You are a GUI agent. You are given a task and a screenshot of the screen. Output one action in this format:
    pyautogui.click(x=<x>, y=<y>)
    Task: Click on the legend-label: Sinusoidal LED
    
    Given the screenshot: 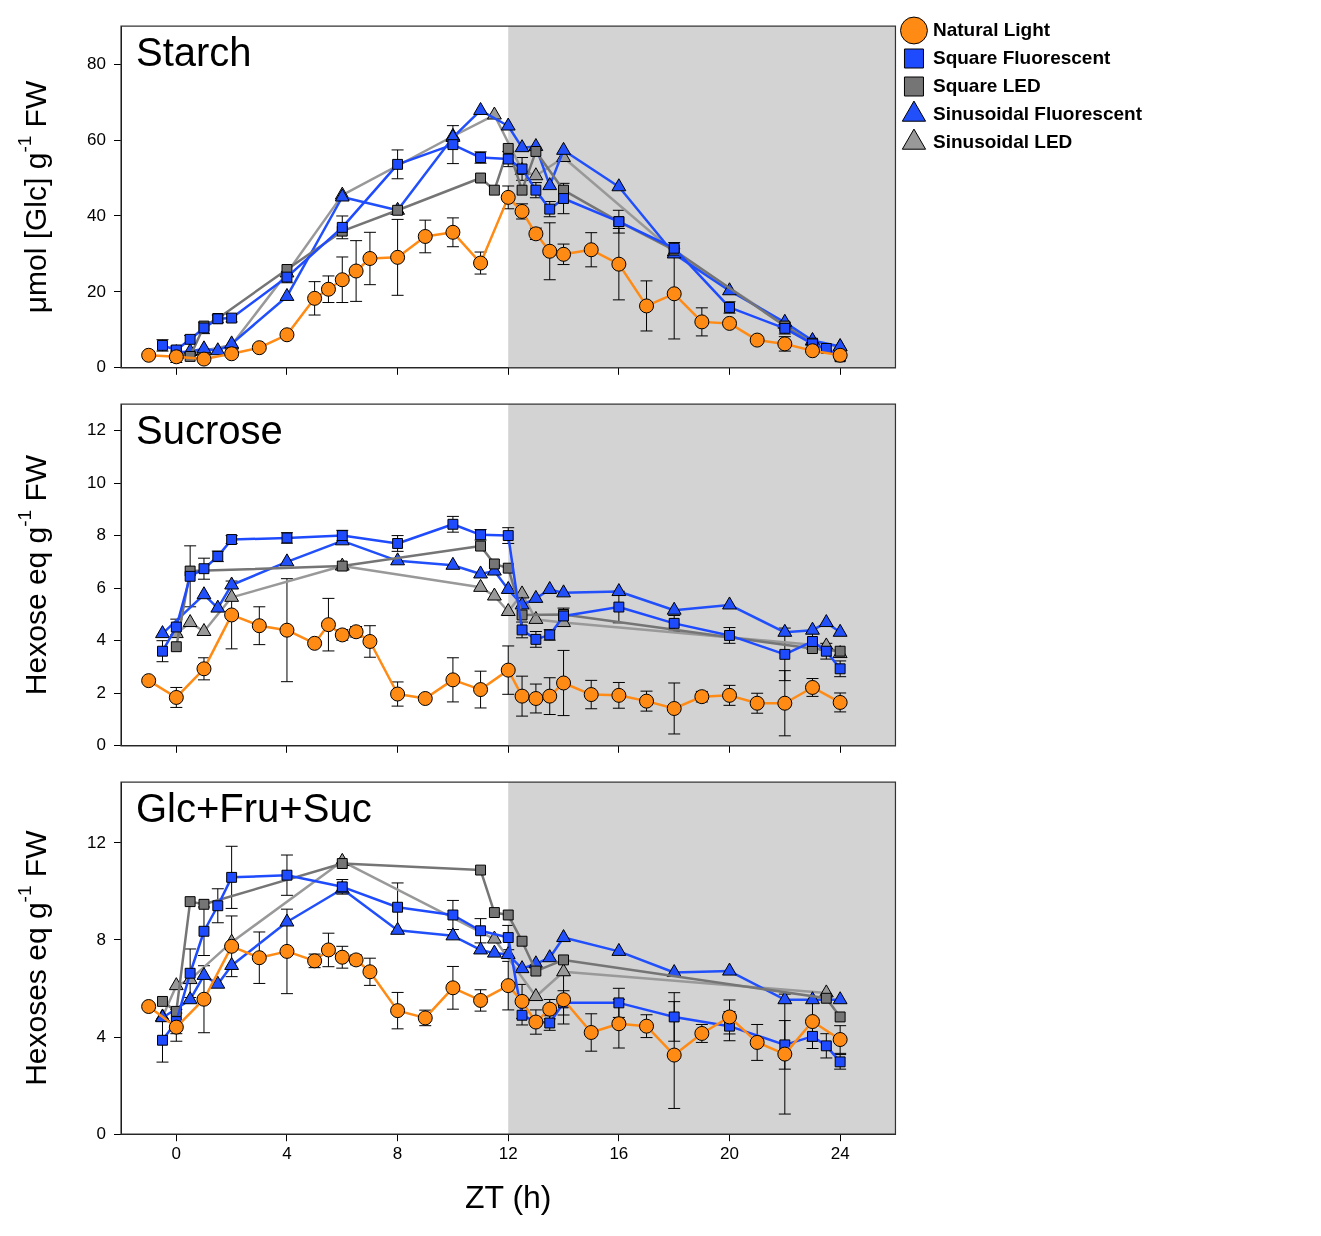 What is the action you would take?
    pyautogui.click(x=1002, y=141)
    